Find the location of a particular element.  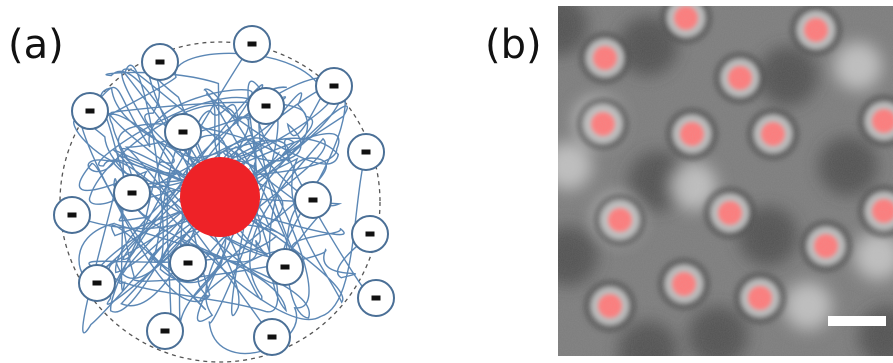

polymer-chain is located at coordinates (182, 194).